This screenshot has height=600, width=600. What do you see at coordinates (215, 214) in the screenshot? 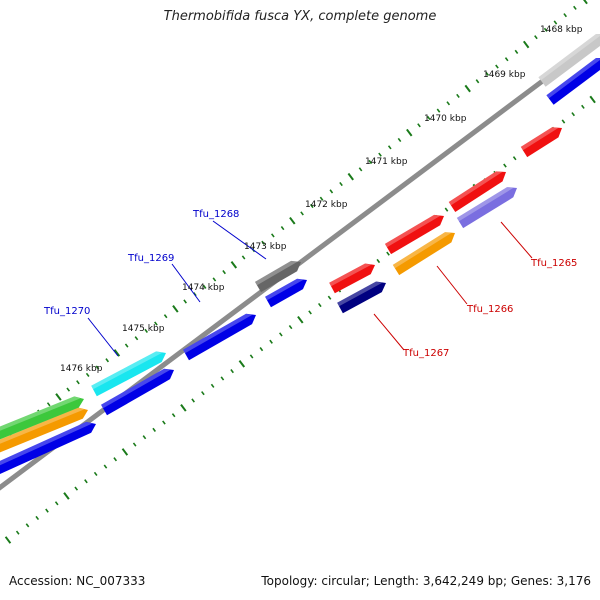
I see `gene-label-tfu-1268: Tfu_1268` at bounding box center [215, 214].